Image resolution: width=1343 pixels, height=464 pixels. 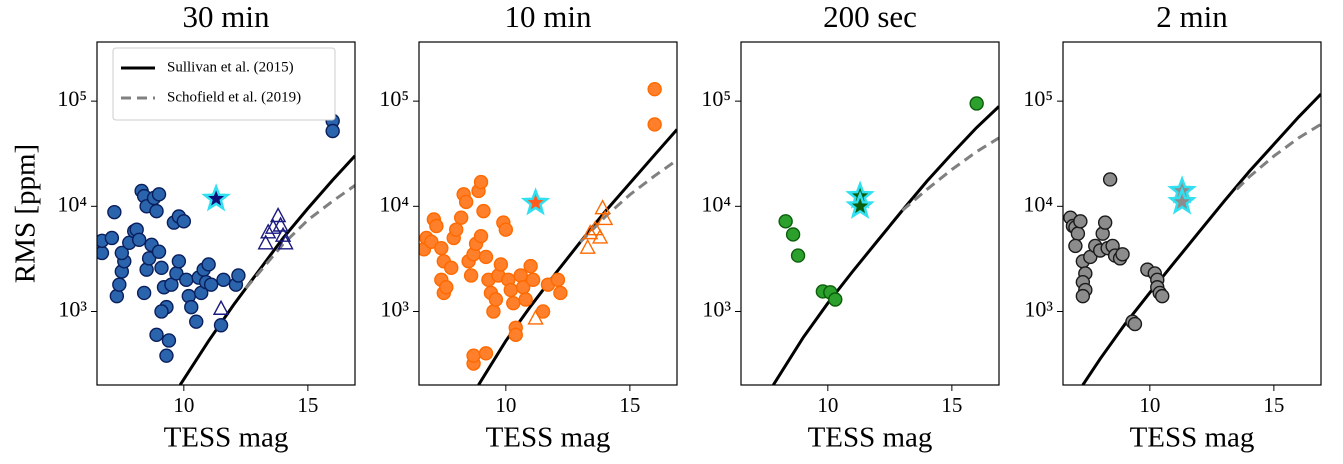 I want to click on legend-label: Schofield et al. (2019), so click(x=234, y=97).